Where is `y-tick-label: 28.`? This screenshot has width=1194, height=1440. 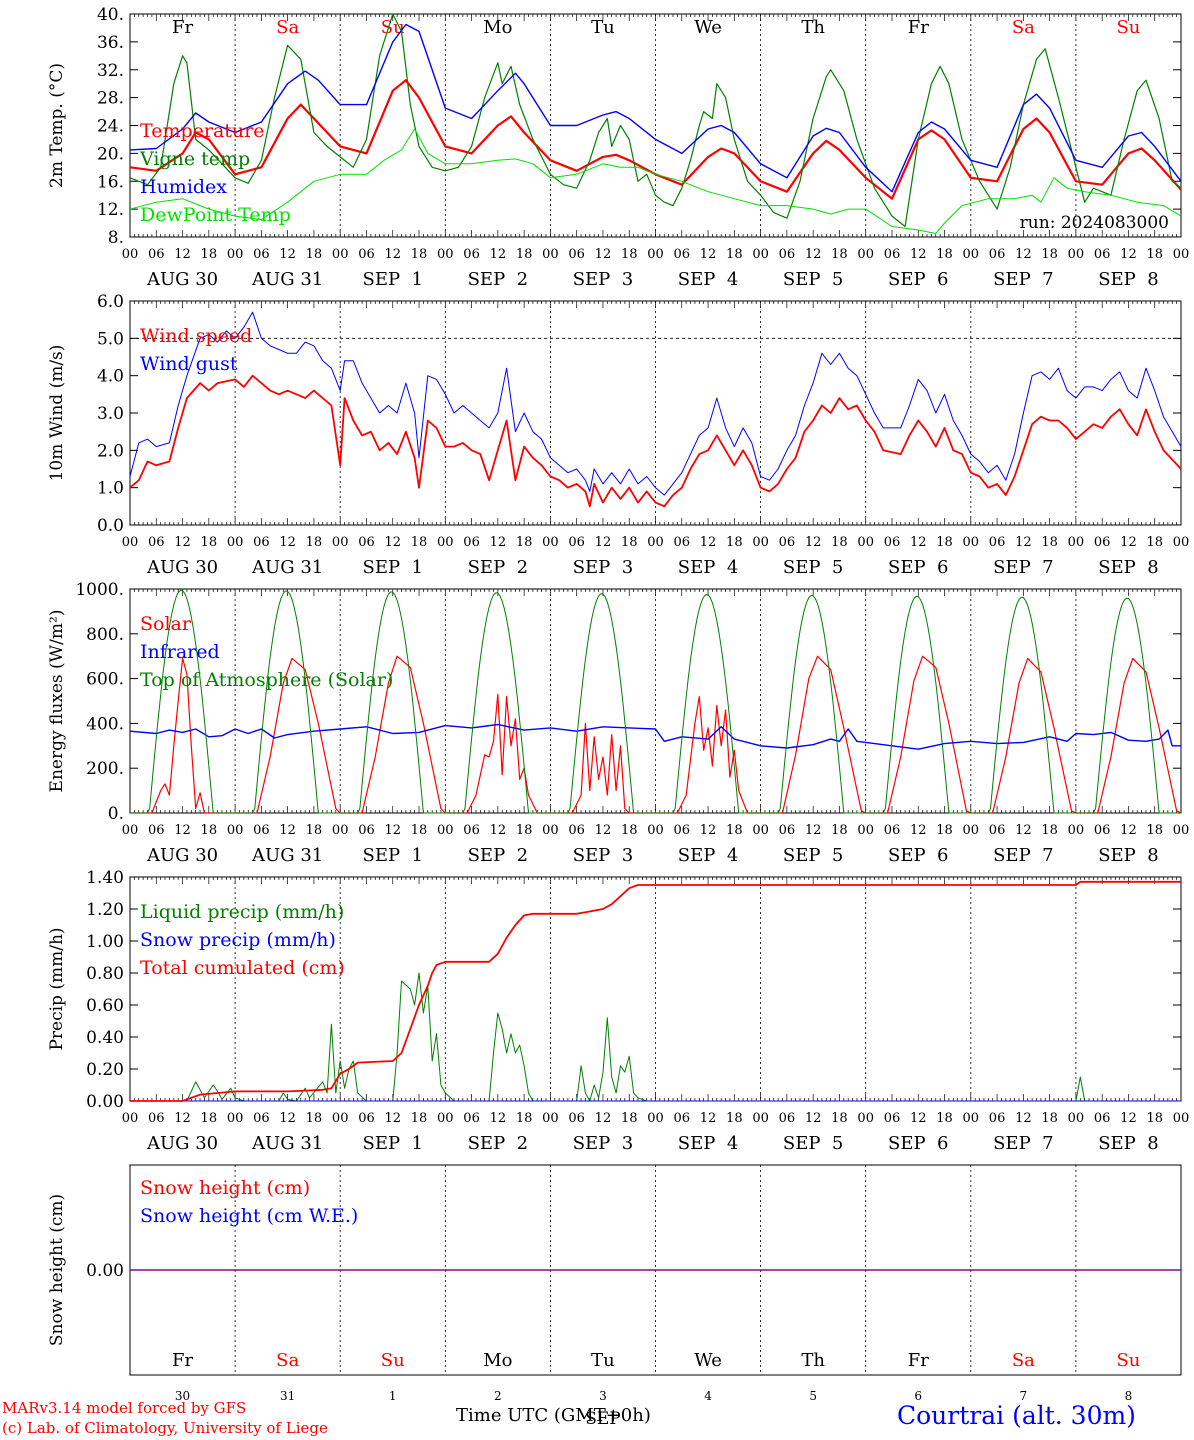
y-tick-label: 28. is located at coordinates (110, 99).